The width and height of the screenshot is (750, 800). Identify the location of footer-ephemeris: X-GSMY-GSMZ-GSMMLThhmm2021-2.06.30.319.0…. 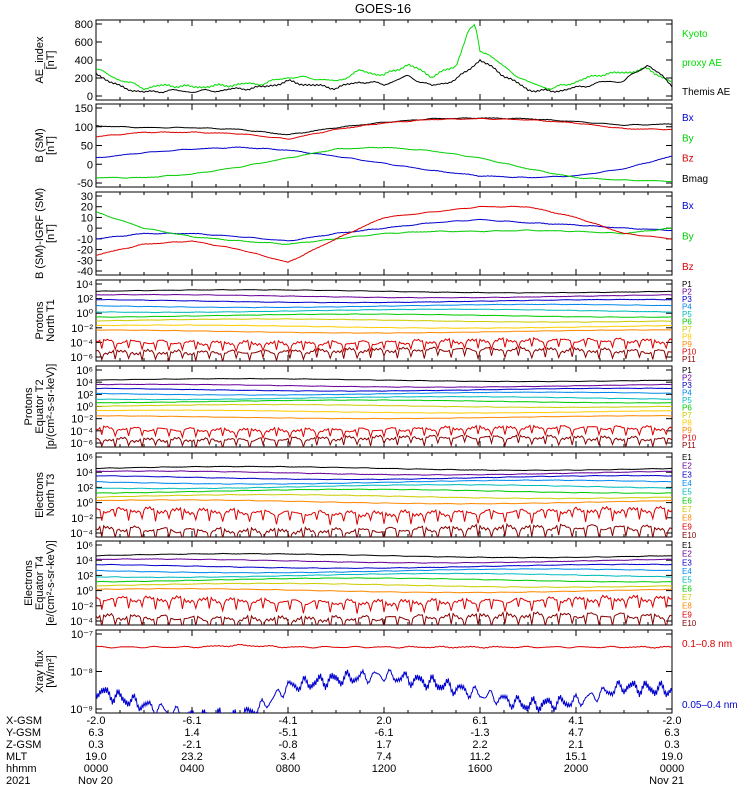
(345, 751).